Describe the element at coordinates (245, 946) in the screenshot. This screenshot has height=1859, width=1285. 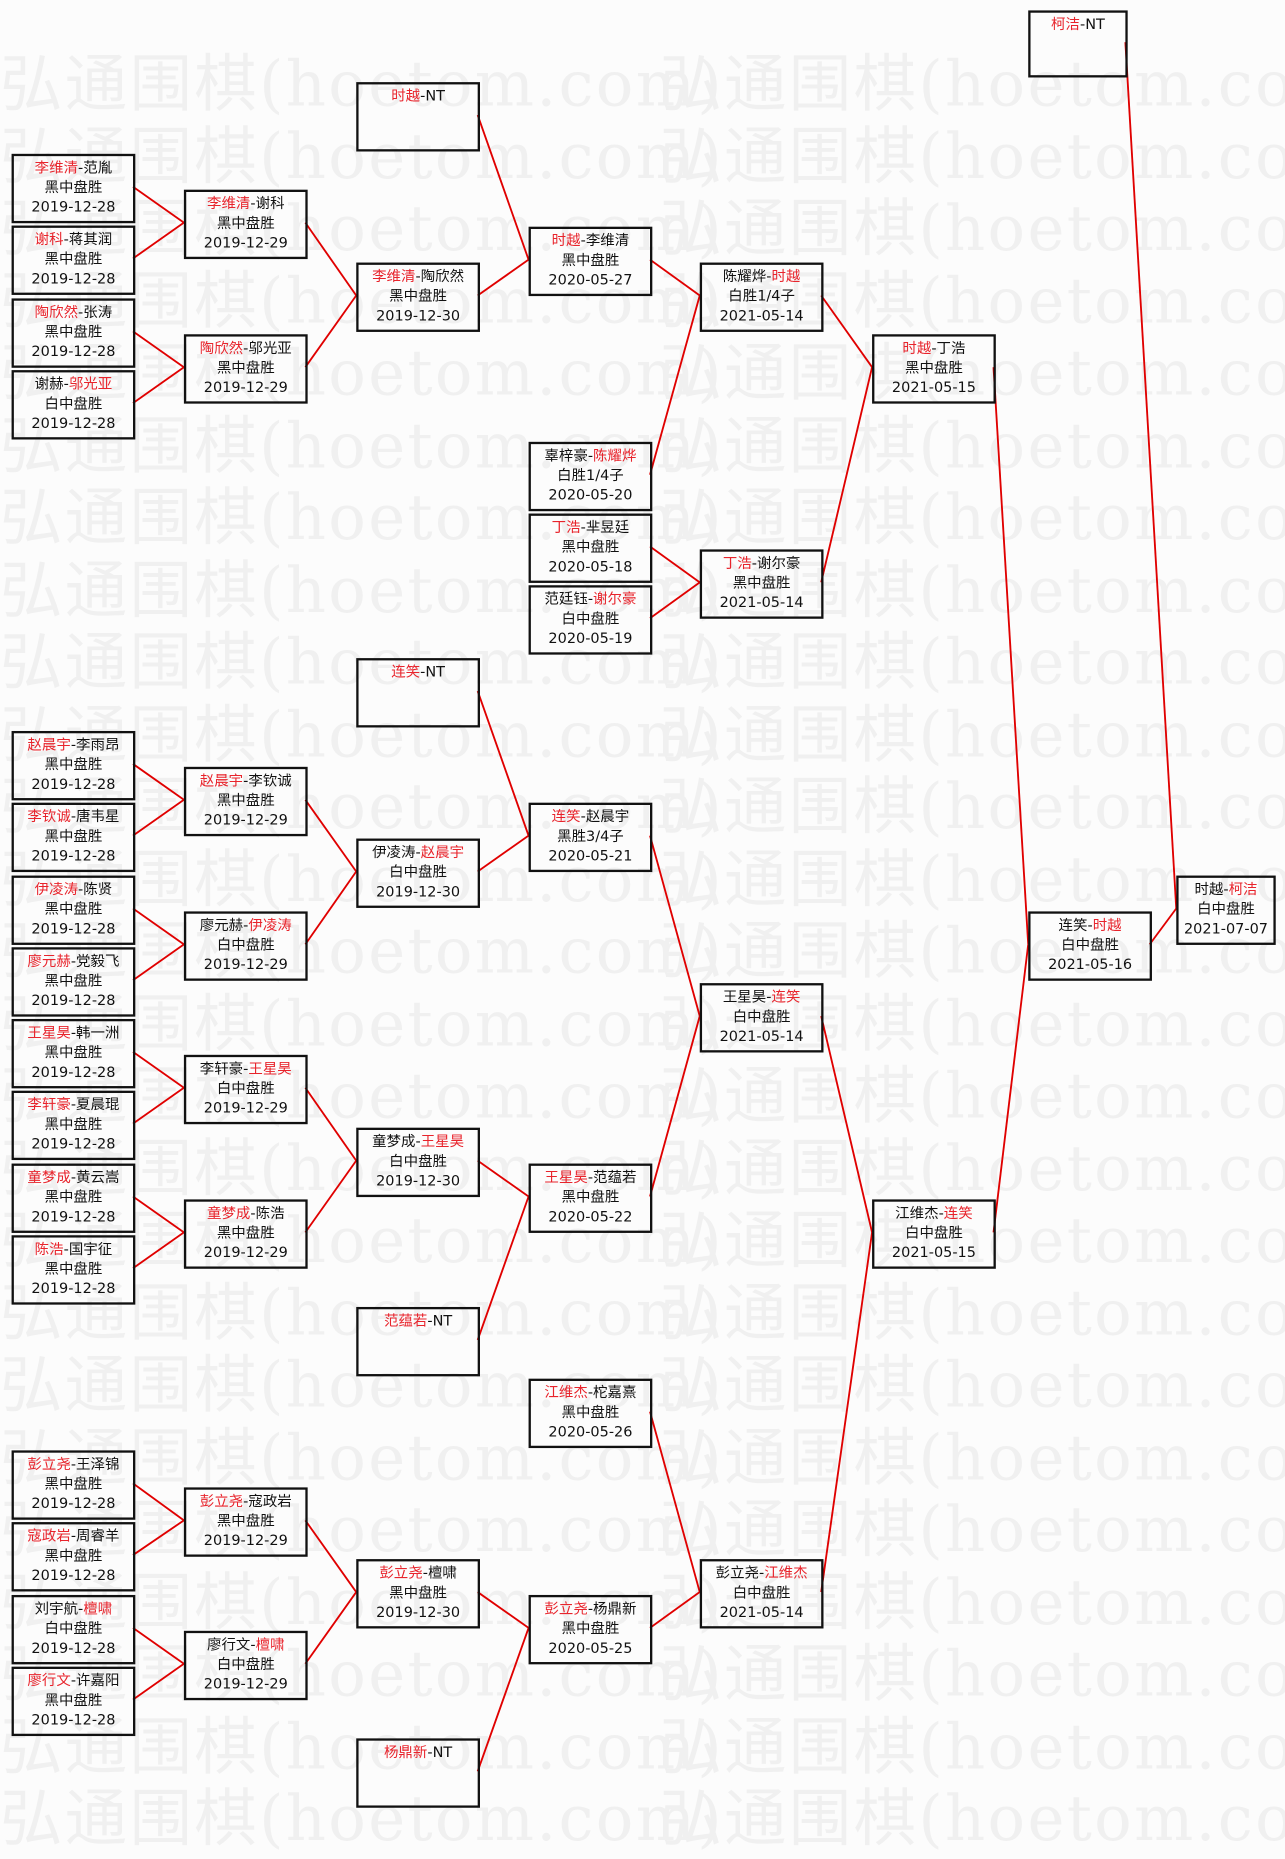
I see `match-box: 廖元赫-伊凌涛 白中盘胜 2019-12-29` at that location.